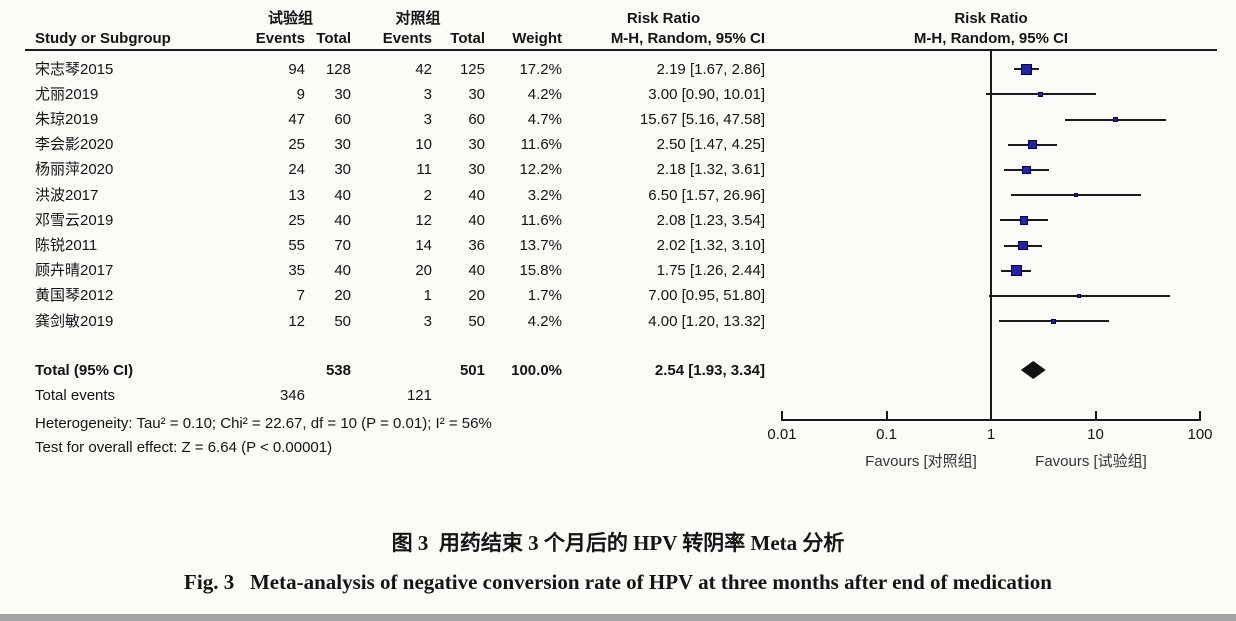  I want to click on study-events1: 25, so click(296, 145).